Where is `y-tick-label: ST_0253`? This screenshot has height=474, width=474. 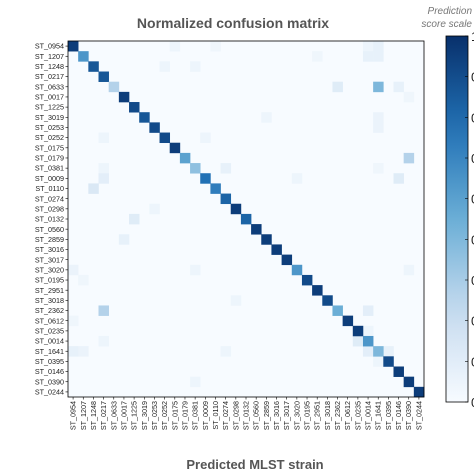 y-tick-label: ST_0253 is located at coordinates (49, 127).